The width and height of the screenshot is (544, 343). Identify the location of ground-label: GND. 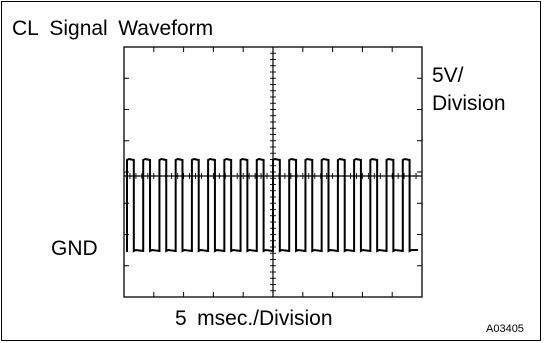
(74, 248).